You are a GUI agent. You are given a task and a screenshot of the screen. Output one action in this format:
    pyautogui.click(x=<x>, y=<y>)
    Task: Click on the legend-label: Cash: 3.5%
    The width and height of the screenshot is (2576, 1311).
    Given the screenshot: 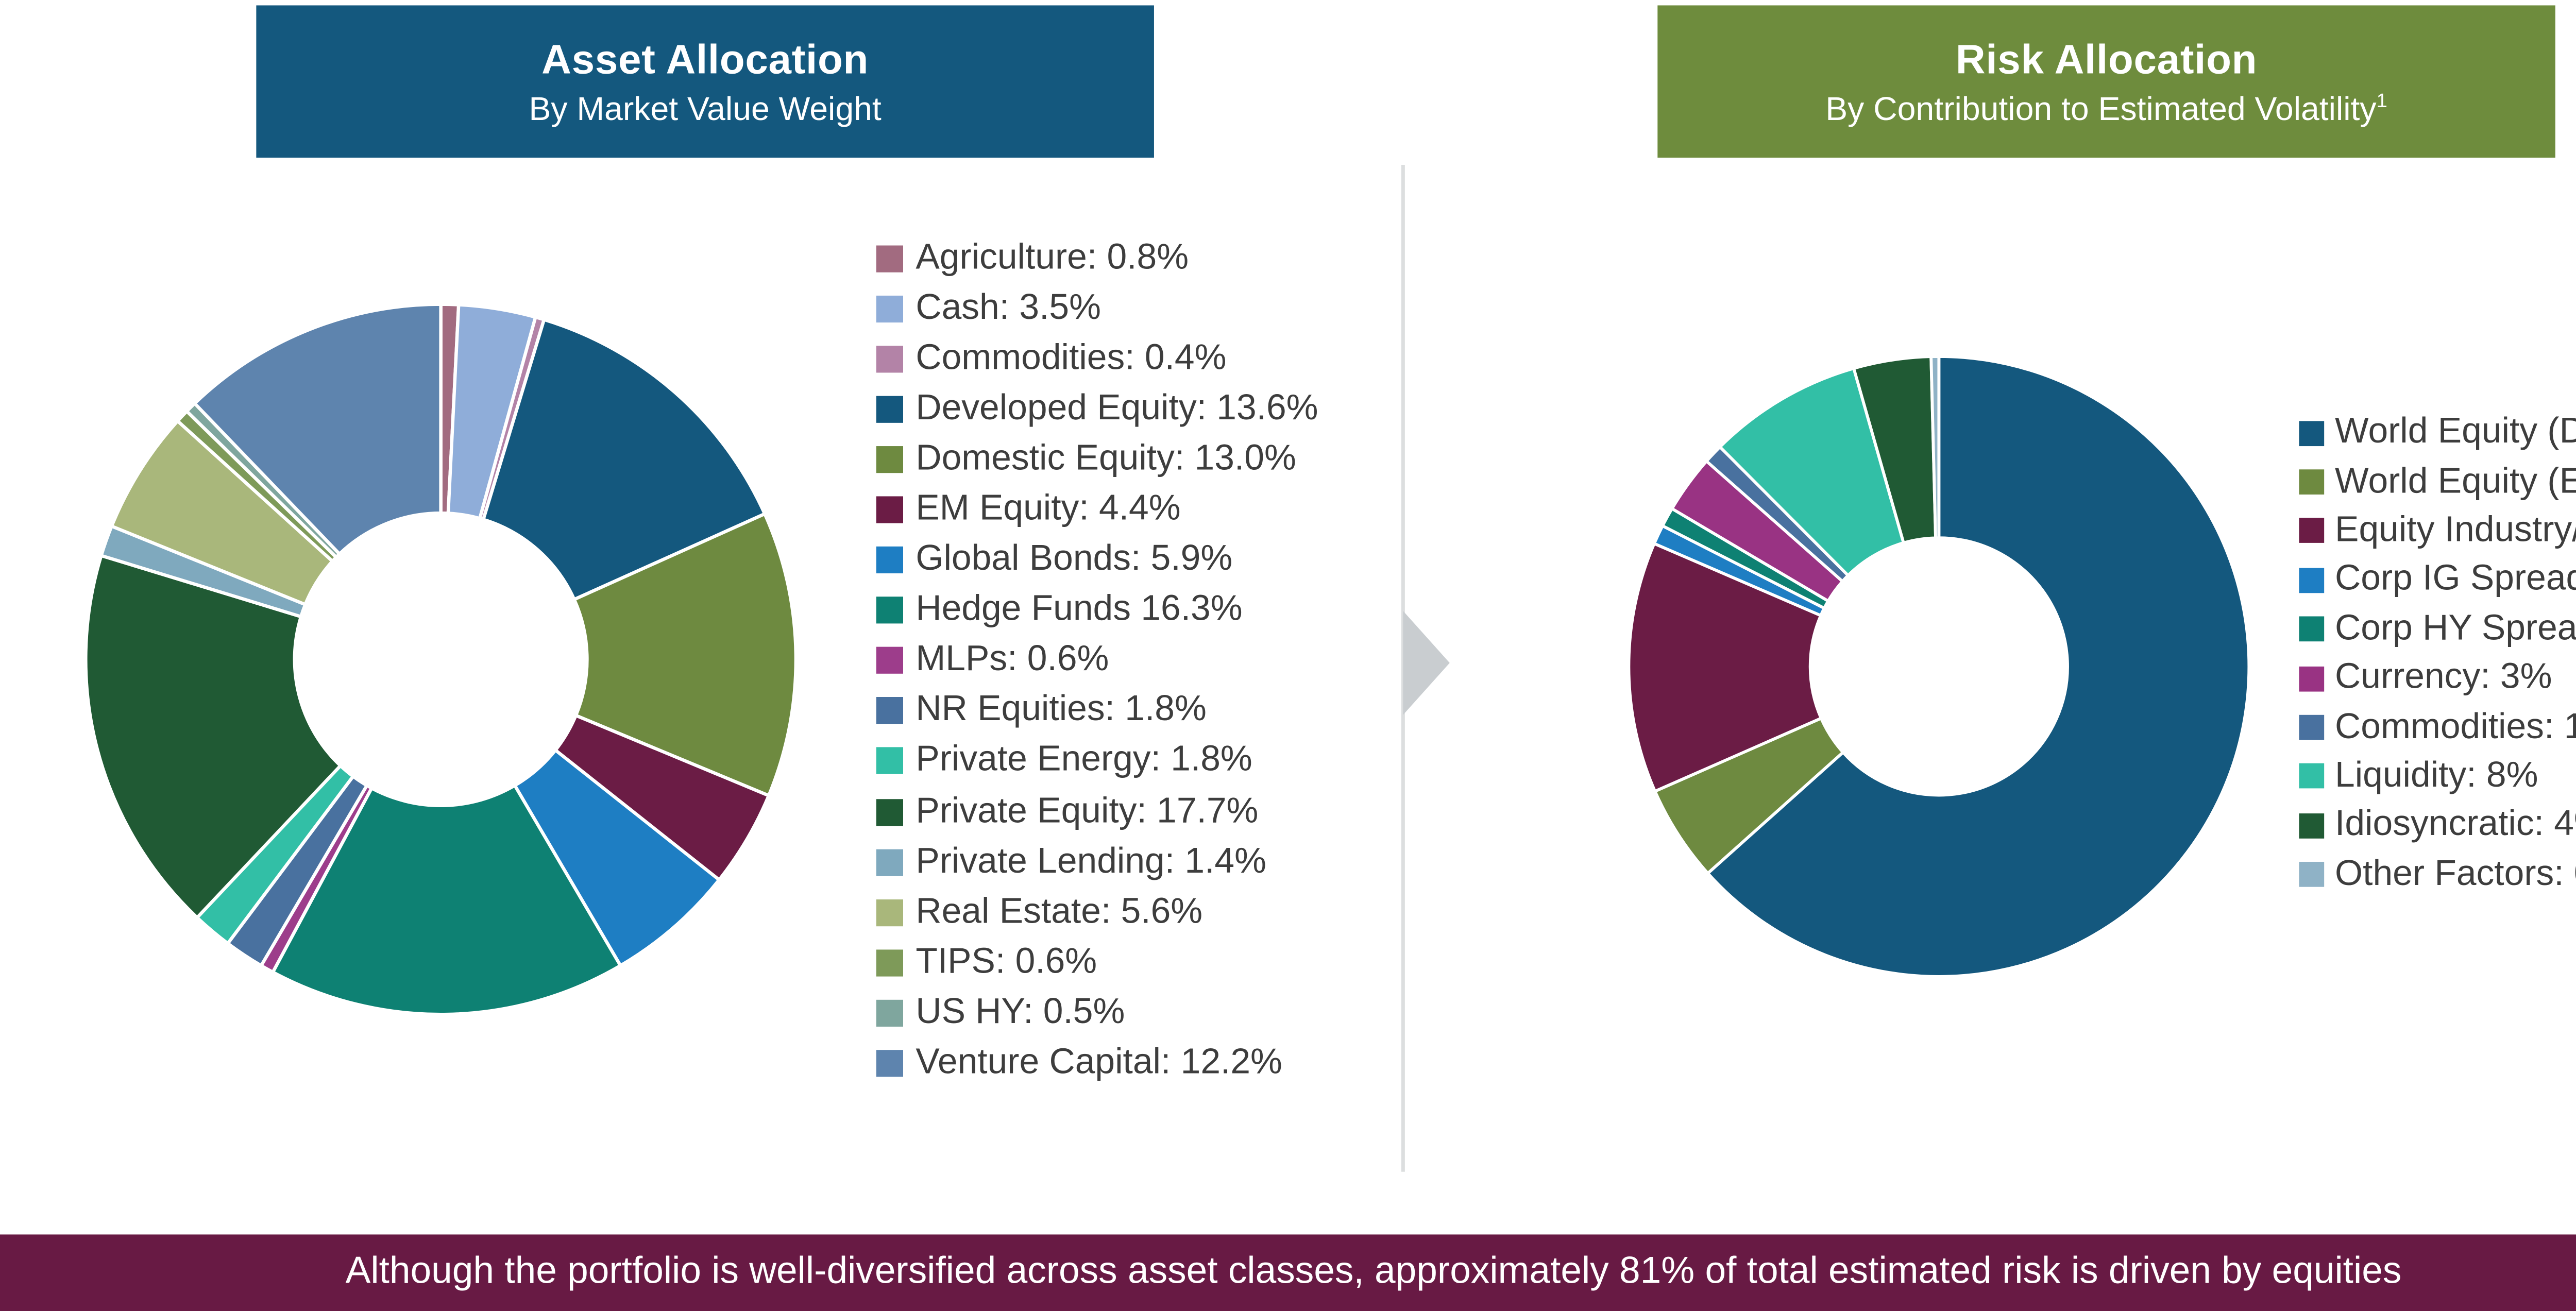 What is the action you would take?
    pyautogui.click(x=1008, y=307)
    